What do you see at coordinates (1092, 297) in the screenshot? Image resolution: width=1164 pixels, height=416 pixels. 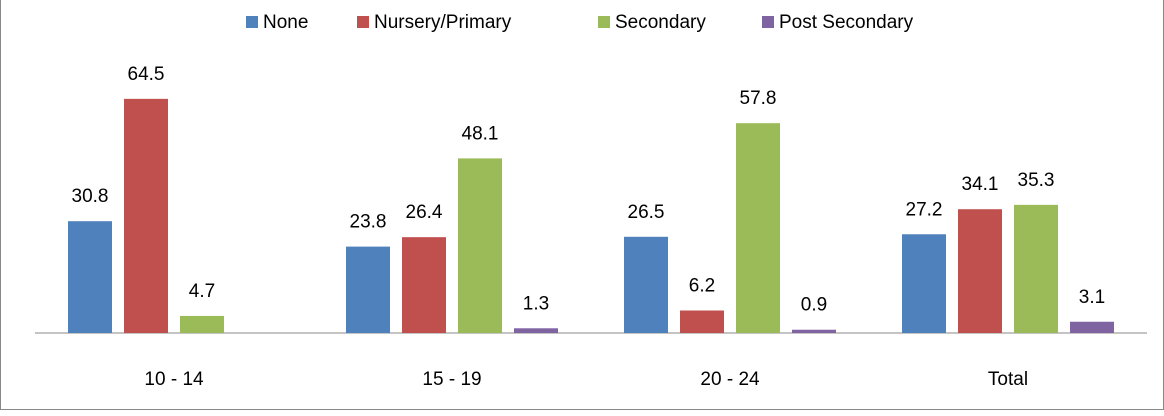 I see `data-label: 3.1` at bounding box center [1092, 297].